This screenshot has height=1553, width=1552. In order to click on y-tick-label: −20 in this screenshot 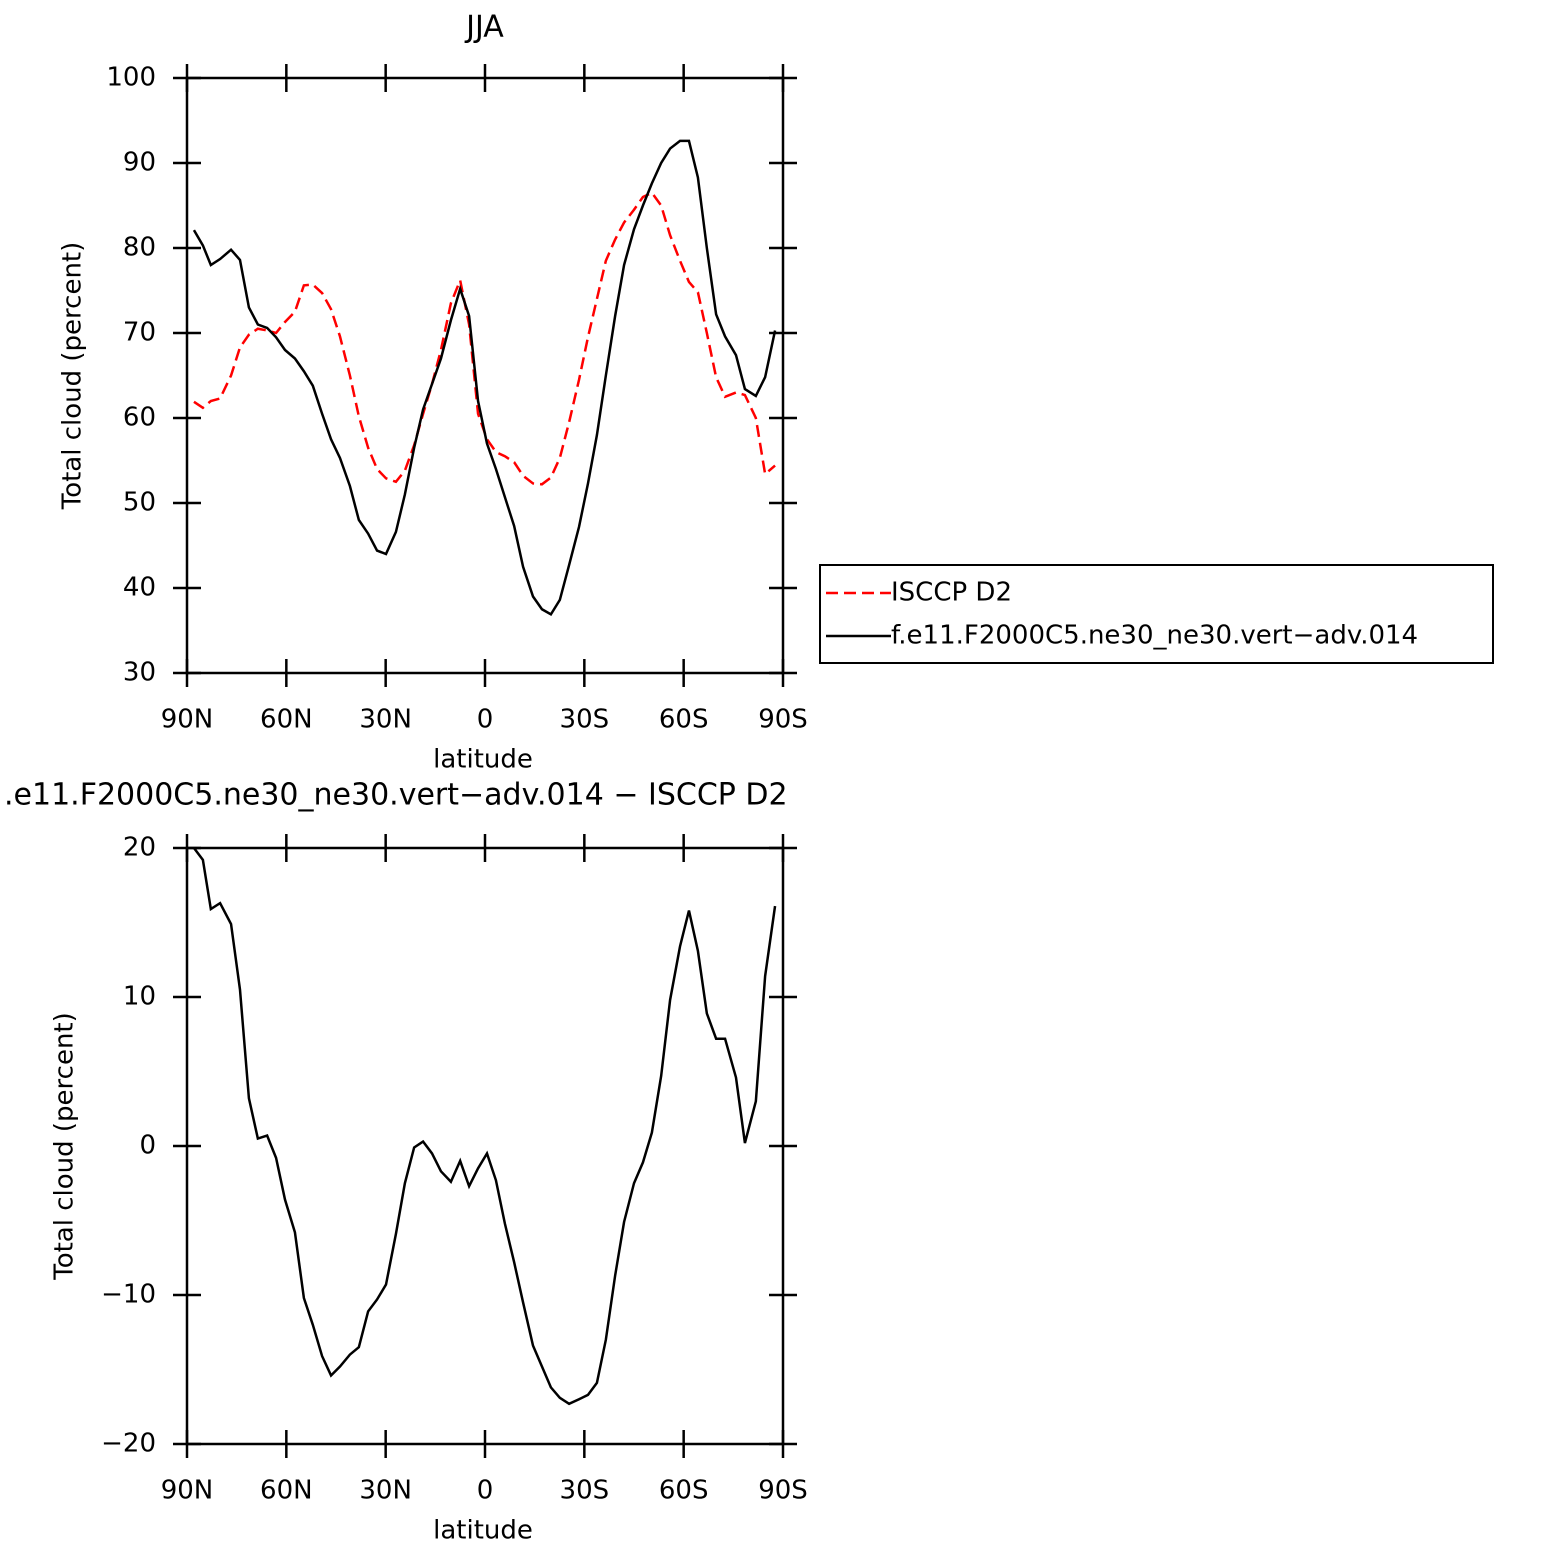, I will do `click(128, 1444)`.